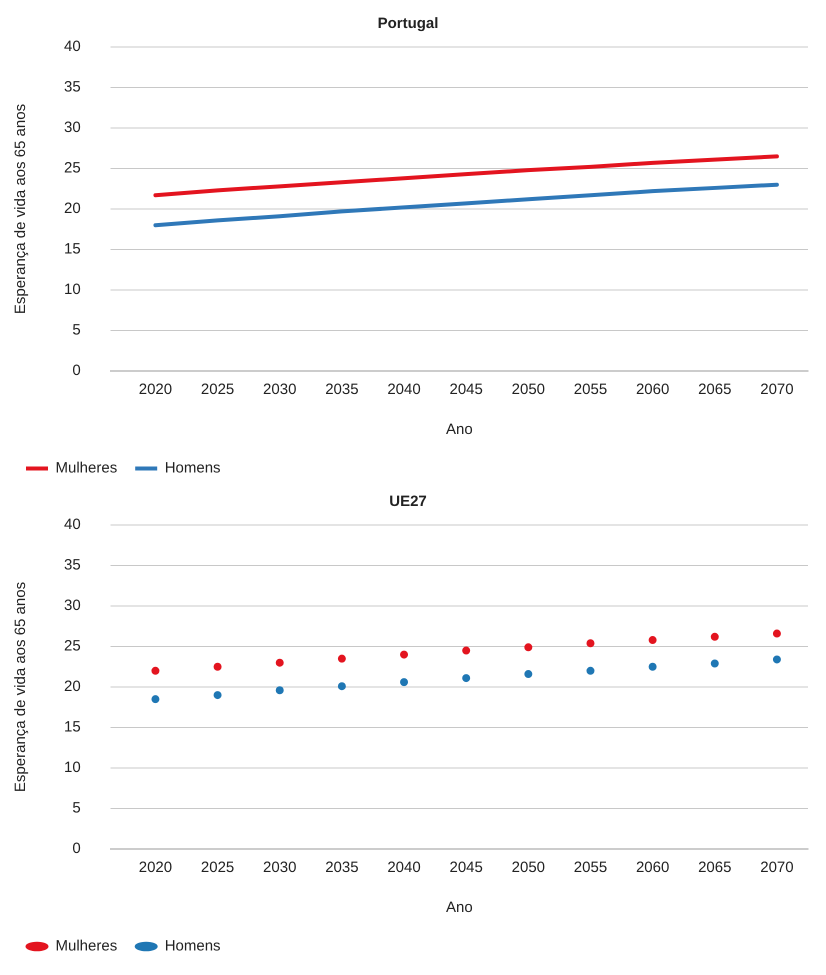 The width and height of the screenshot is (826, 975). Describe the element at coordinates (408, 23) in the screenshot. I see `chart-title: Portugal` at that location.